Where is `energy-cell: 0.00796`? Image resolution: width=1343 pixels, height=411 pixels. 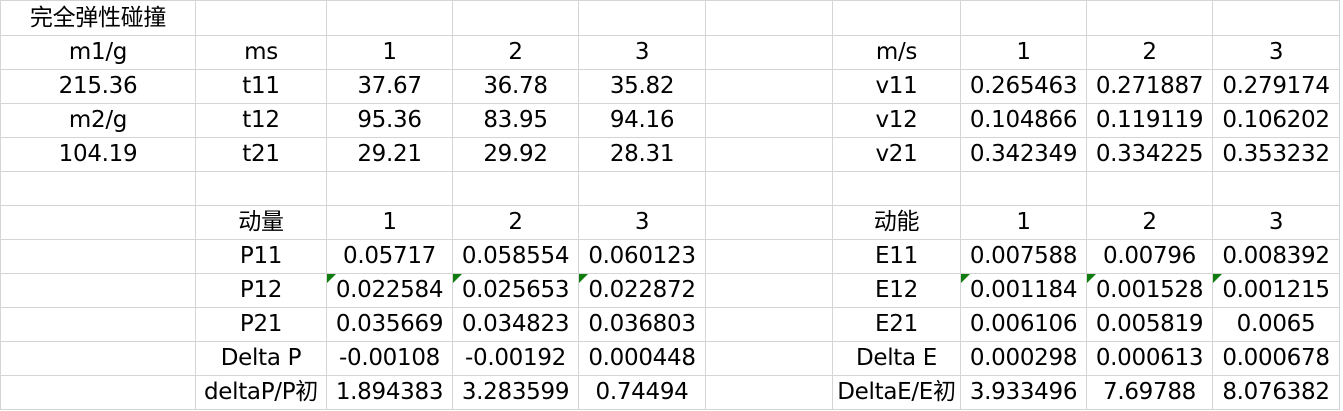 energy-cell: 0.00796 is located at coordinates (1149, 256).